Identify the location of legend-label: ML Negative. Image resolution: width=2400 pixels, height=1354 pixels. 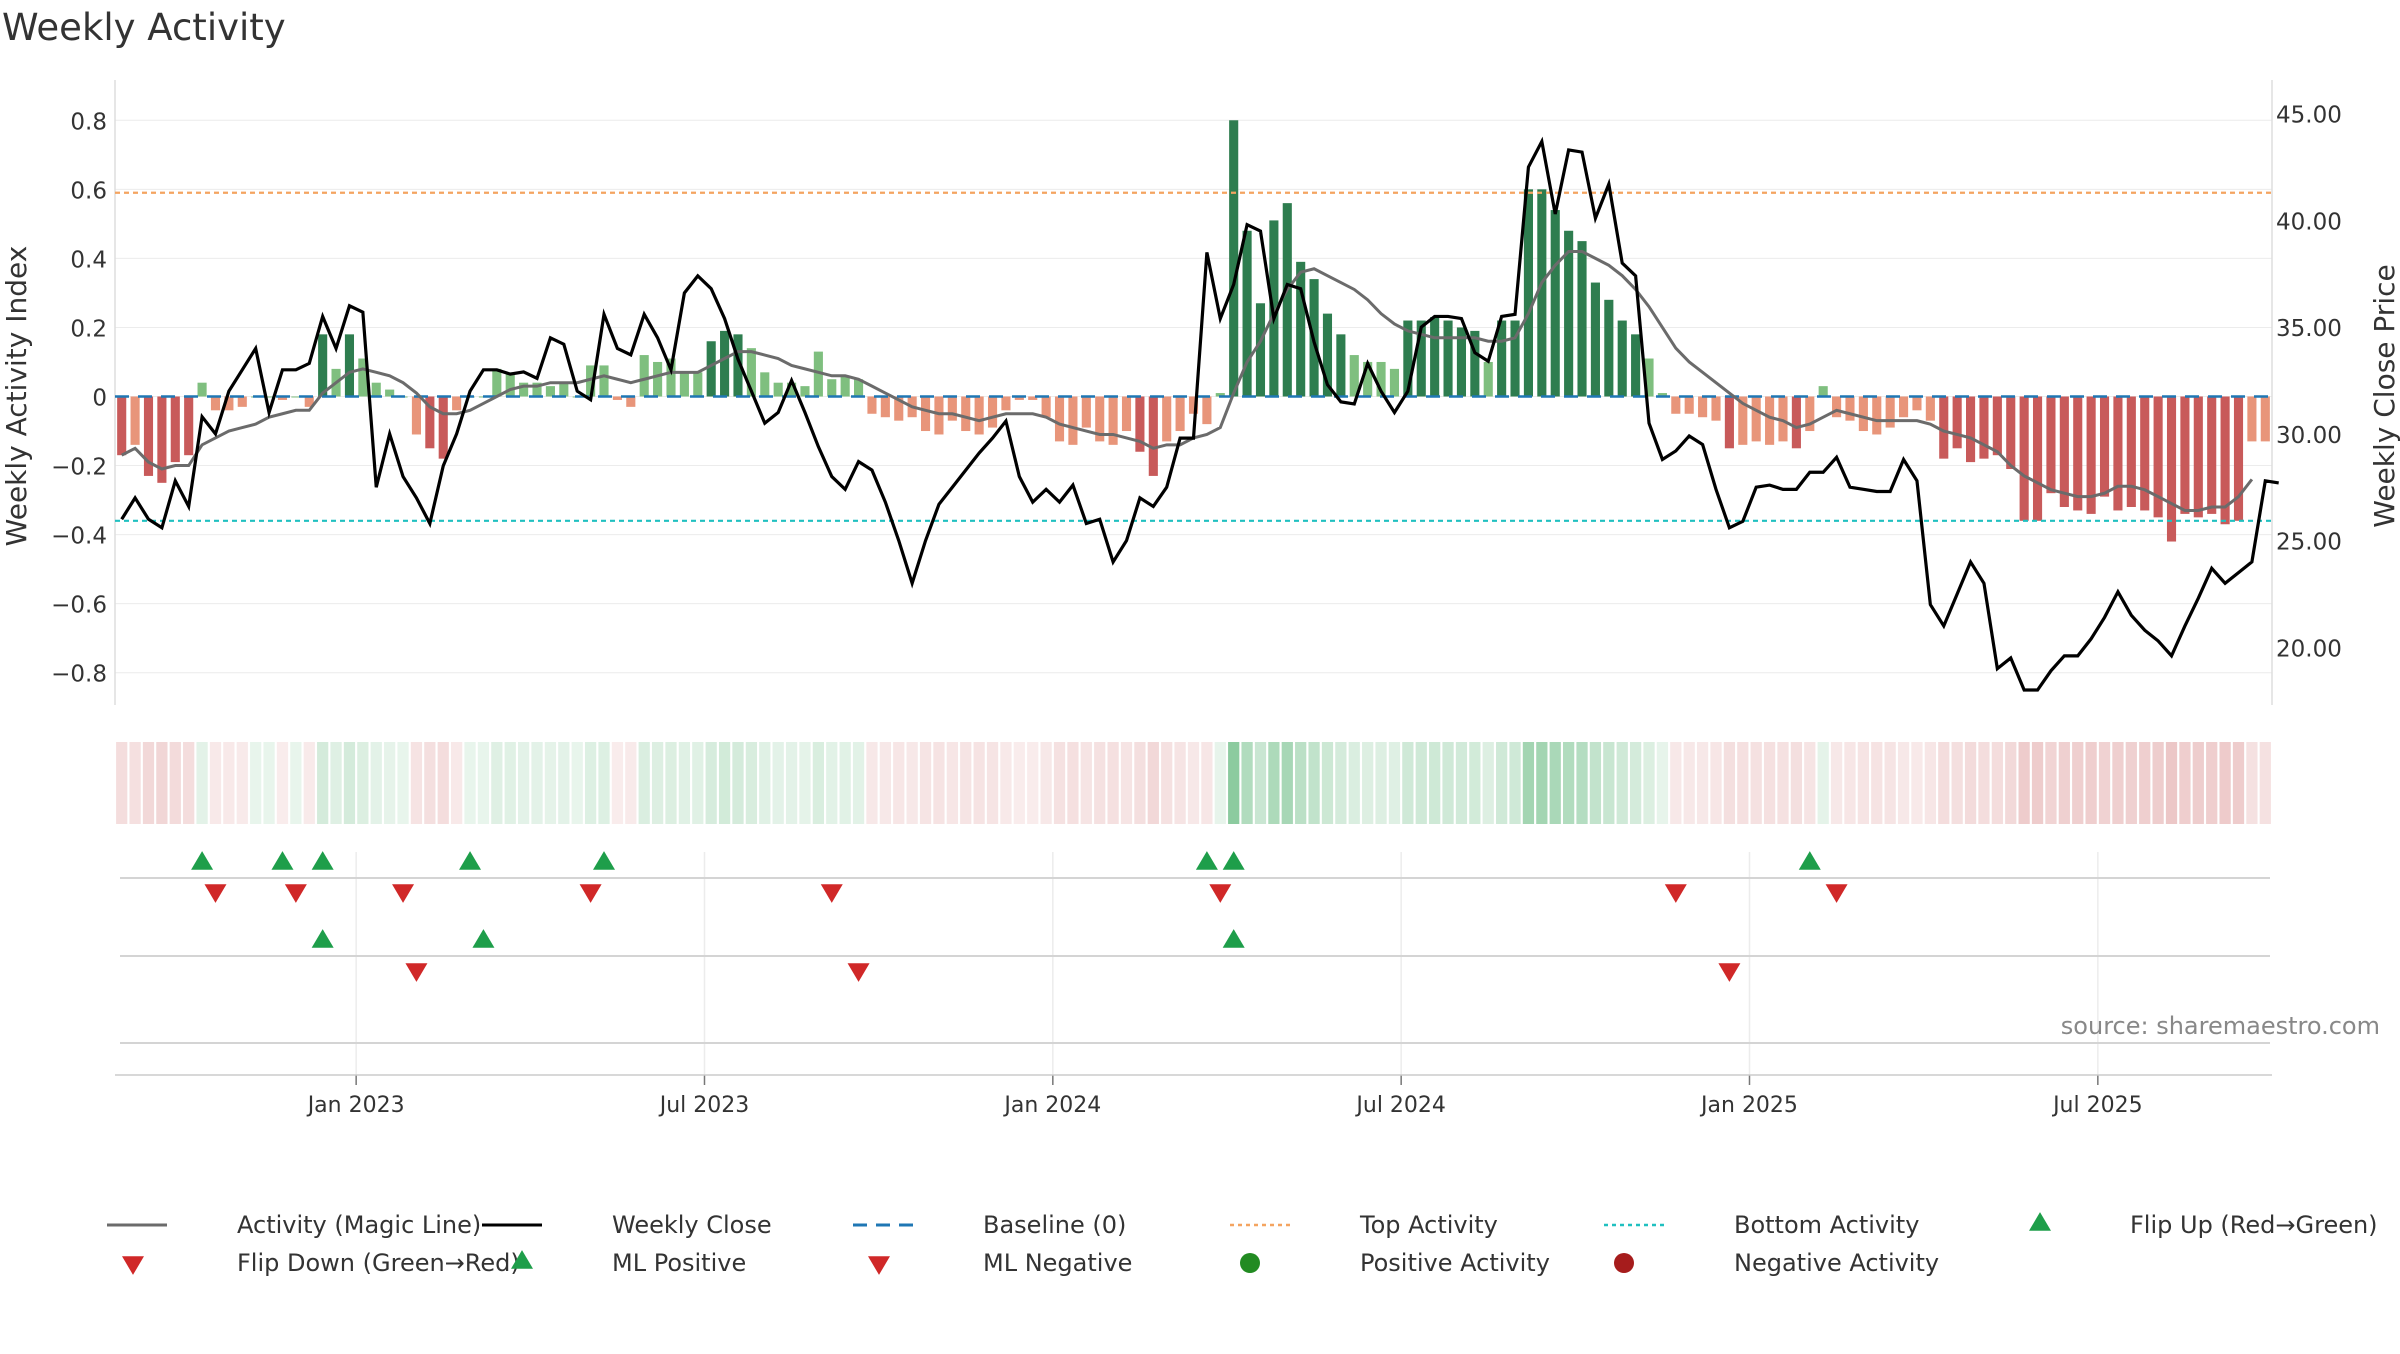
(1057, 1263).